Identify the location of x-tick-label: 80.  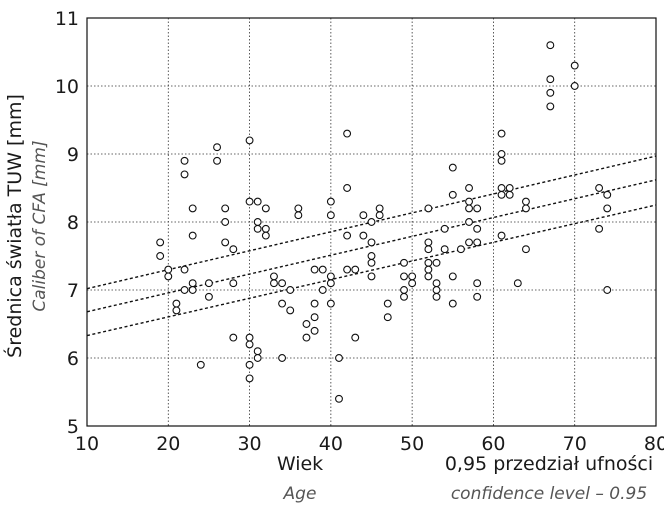
(654, 444).